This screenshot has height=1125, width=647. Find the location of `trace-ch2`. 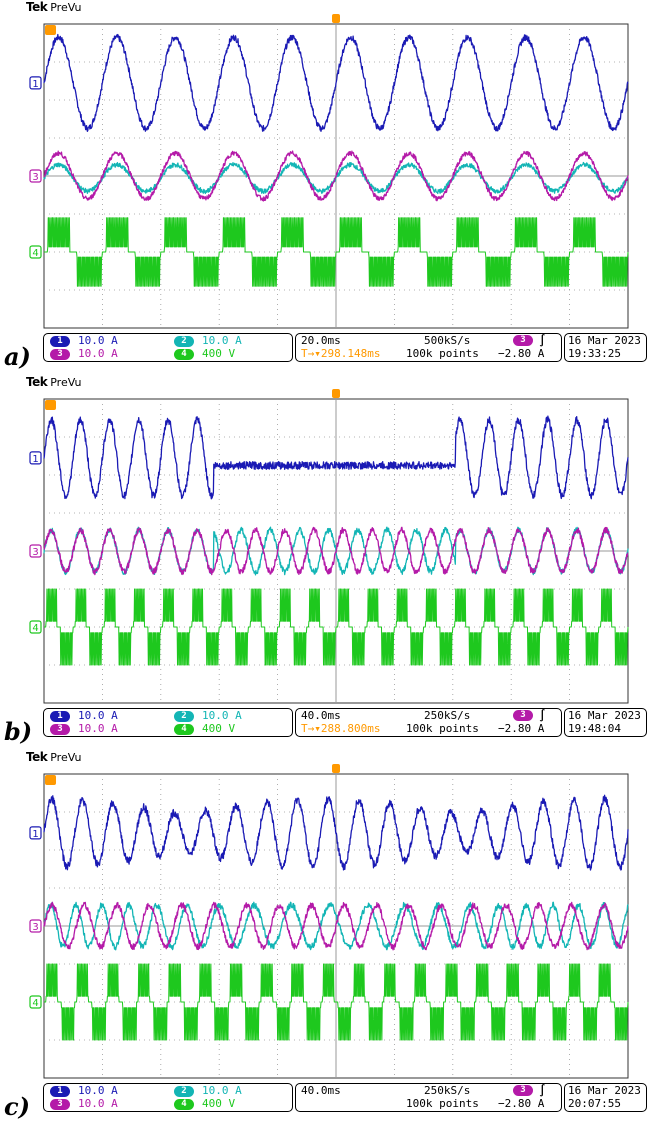

trace-ch2 is located at coordinates (336, 926).